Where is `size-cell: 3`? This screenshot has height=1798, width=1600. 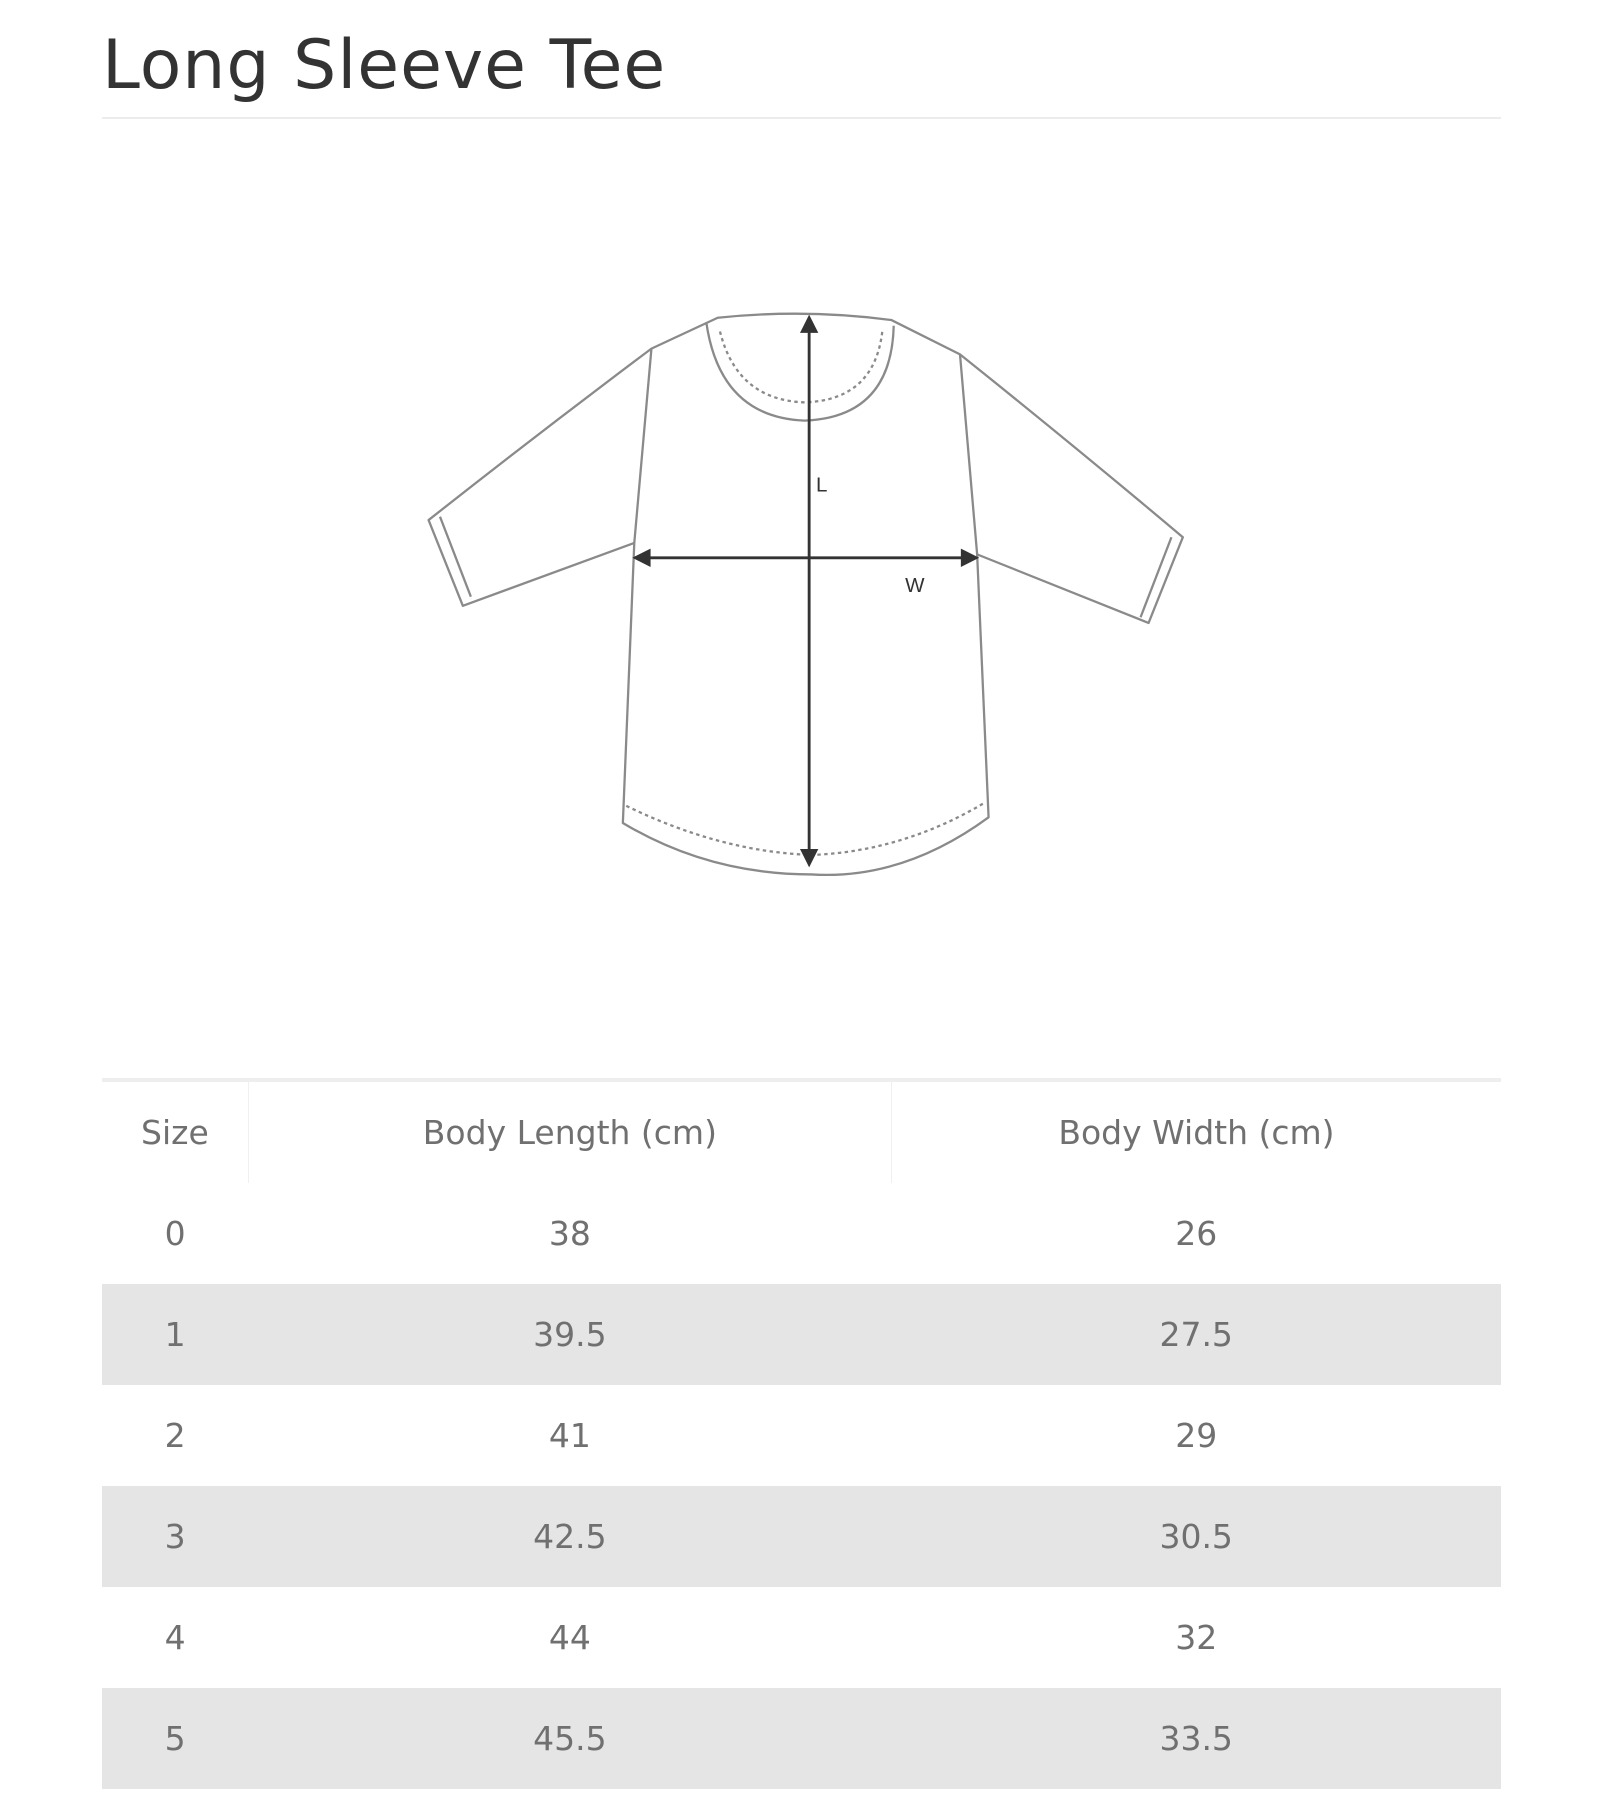 size-cell: 3 is located at coordinates (175, 1536).